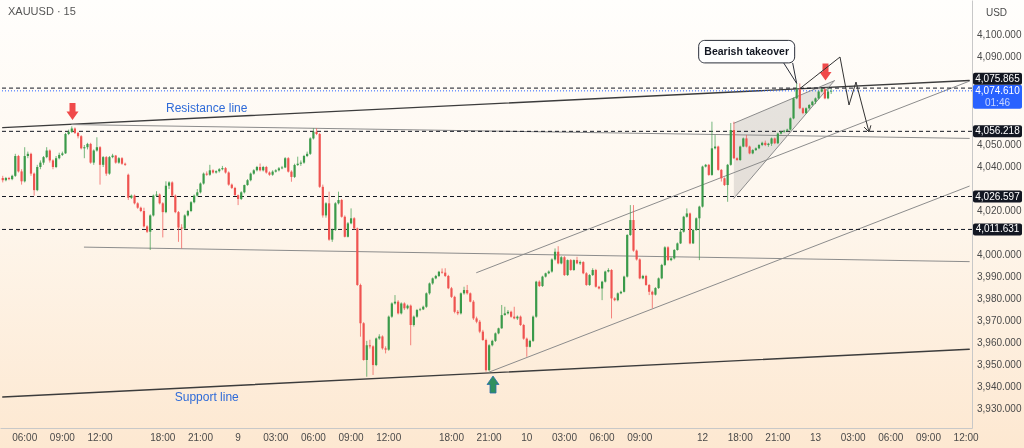 The width and height of the screenshot is (1024, 448). What do you see at coordinates (999, 365) in the screenshot?
I see `y-tick-label: 3,950.000` at bounding box center [999, 365].